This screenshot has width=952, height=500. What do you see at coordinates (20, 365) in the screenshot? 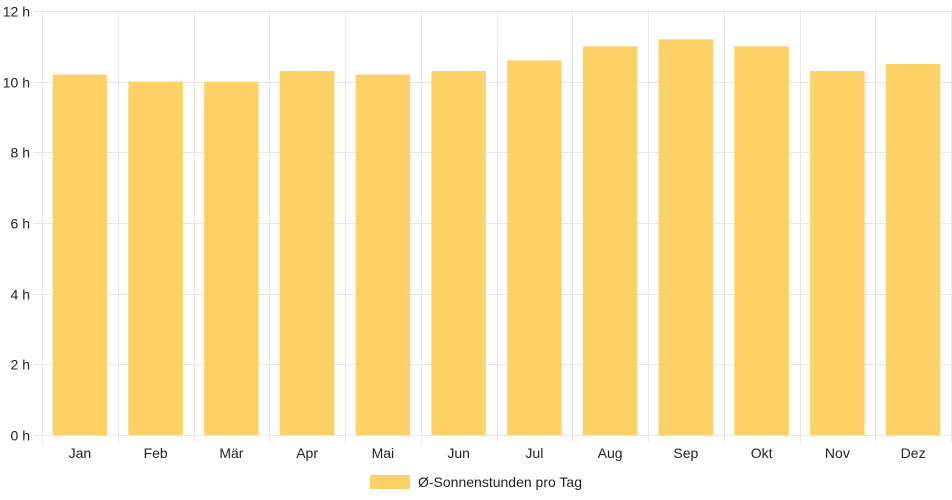
I see `y-tick-label: 2 h` at bounding box center [20, 365].